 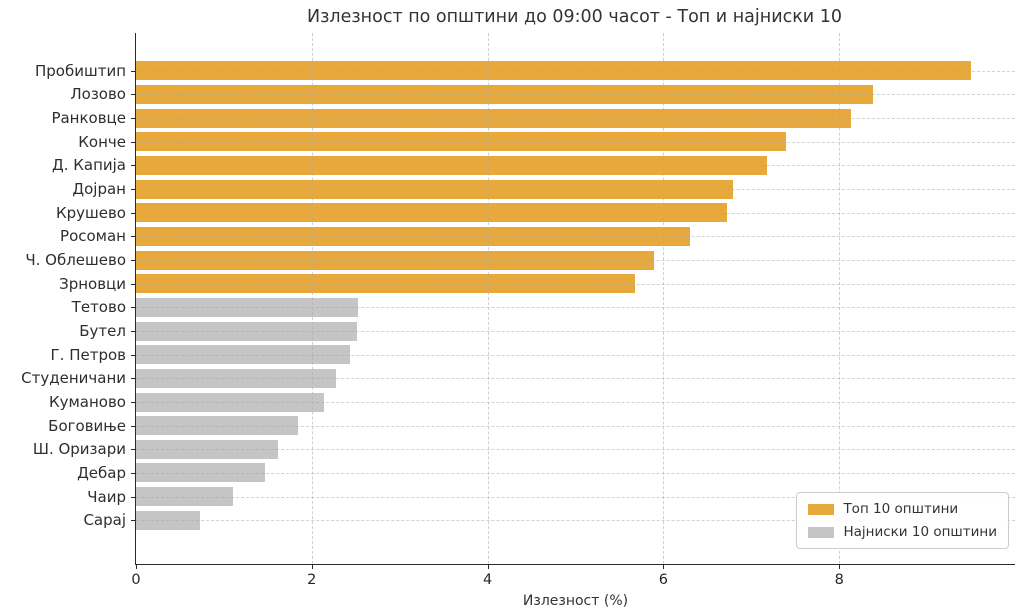 I want to click on legend-label-top10: Топ 10 општини, so click(x=901, y=509).